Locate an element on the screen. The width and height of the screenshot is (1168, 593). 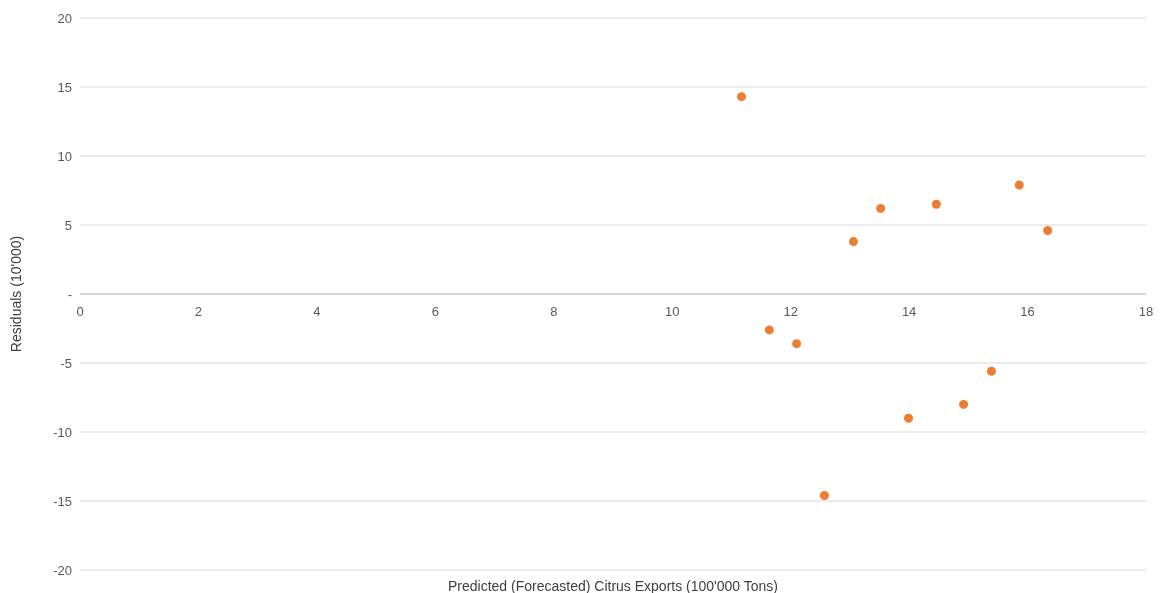
y-tick-label: 5 is located at coordinates (68, 225).